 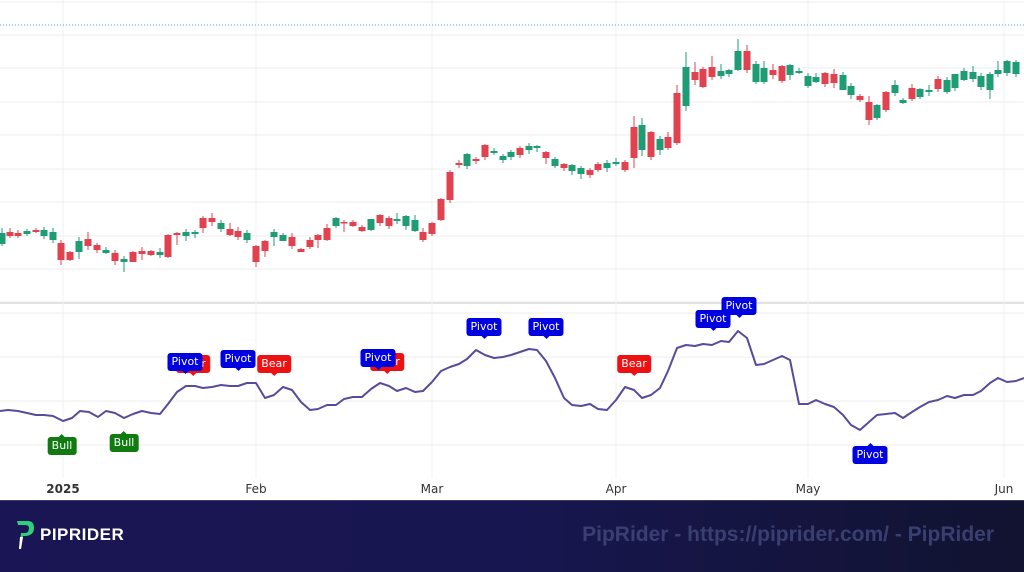 What do you see at coordinates (63, 489) in the screenshot?
I see `x-axis-label: 2025` at bounding box center [63, 489].